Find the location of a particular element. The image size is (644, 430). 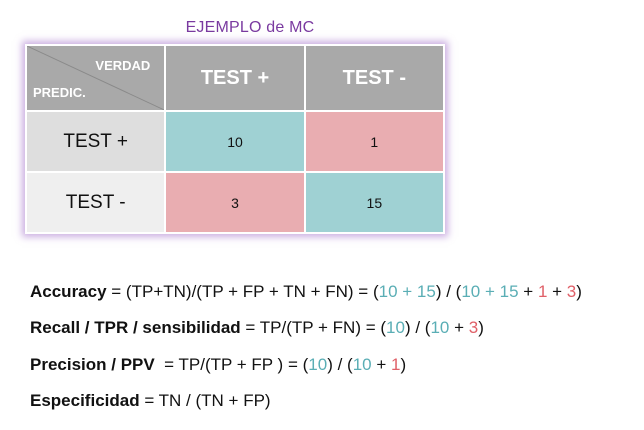

formula-expr: = TP/(TP + FP ) = ( is located at coordinates (231, 364).